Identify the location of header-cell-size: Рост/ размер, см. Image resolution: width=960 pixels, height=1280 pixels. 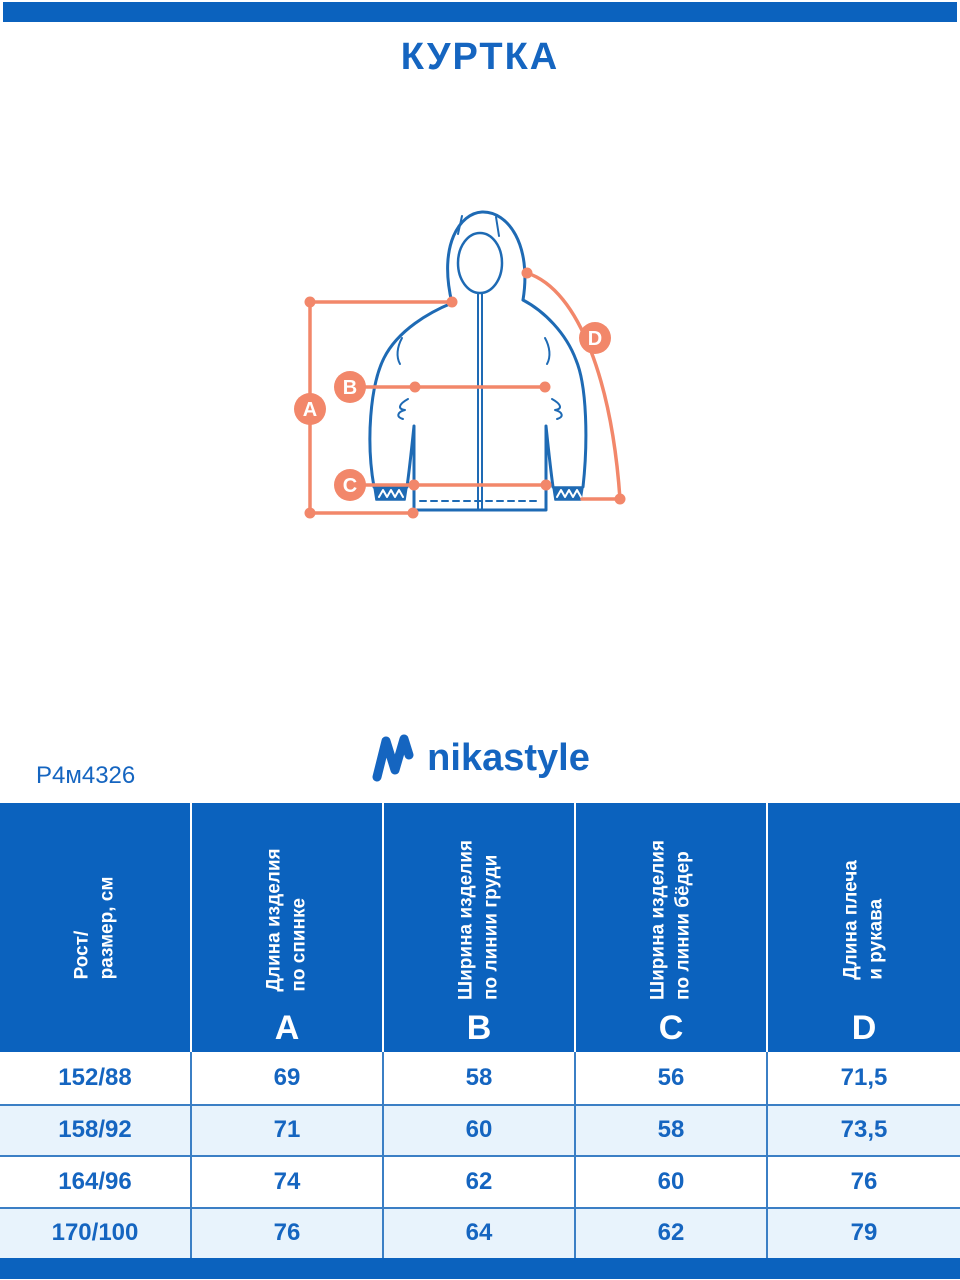
(96, 927).